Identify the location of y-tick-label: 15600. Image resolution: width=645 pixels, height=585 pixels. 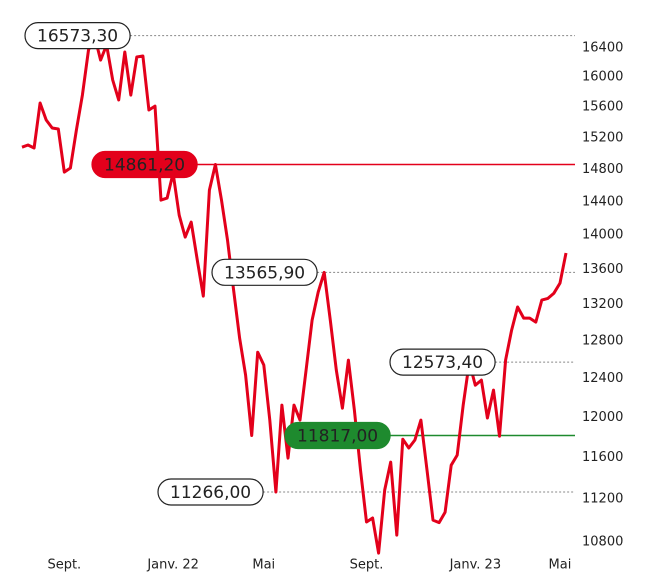
(602, 107).